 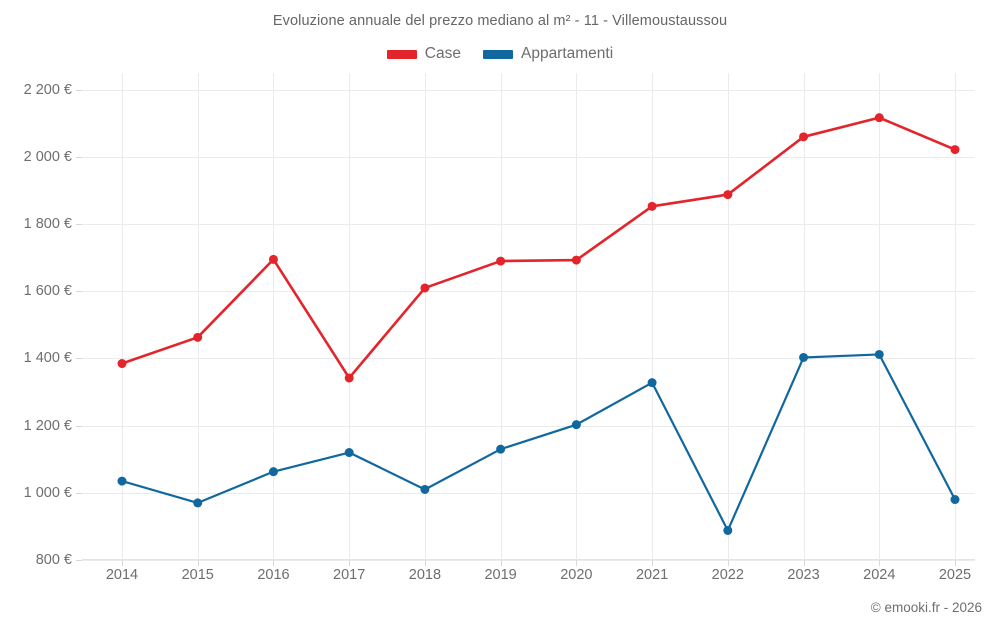 What do you see at coordinates (122, 575) in the screenshot?
I see `x-tick-label: 2014` at bounding box center [122, 575].